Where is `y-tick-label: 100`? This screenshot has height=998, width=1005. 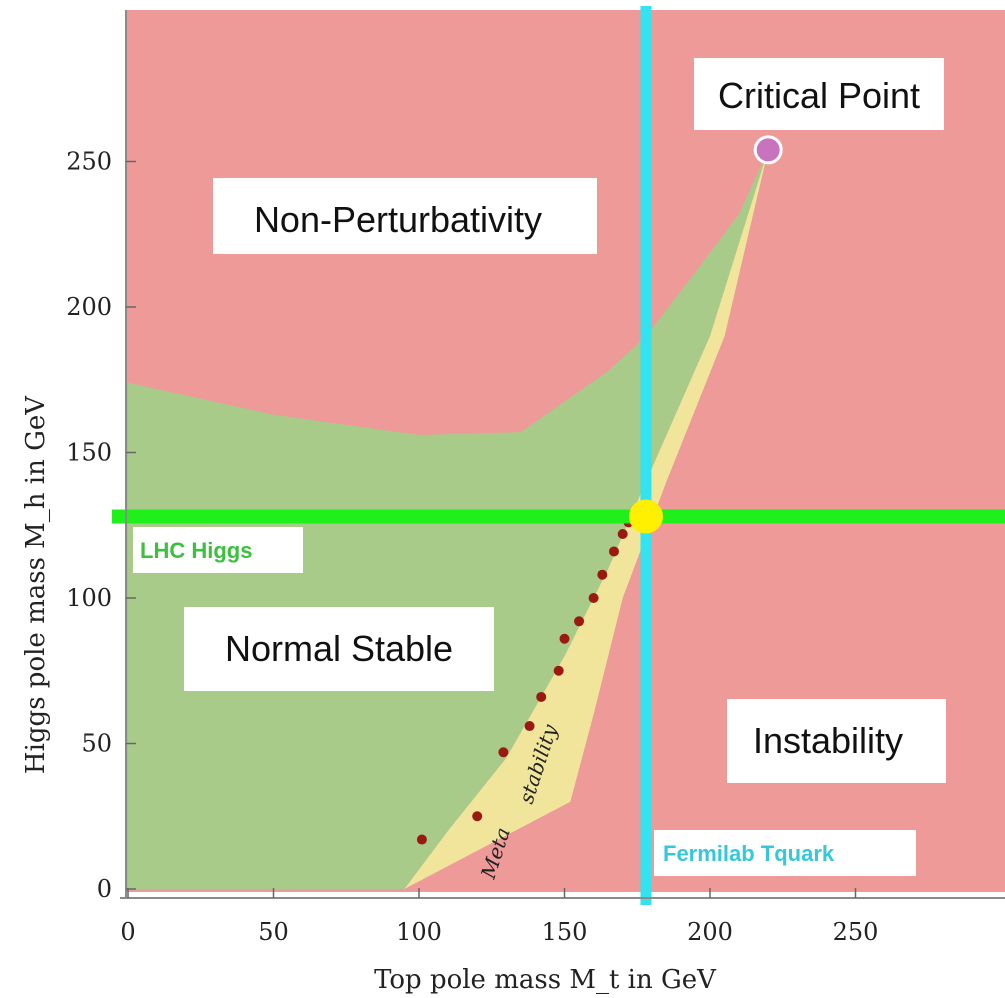
y-tick-label: 100 is located at coordinates (89, 598).